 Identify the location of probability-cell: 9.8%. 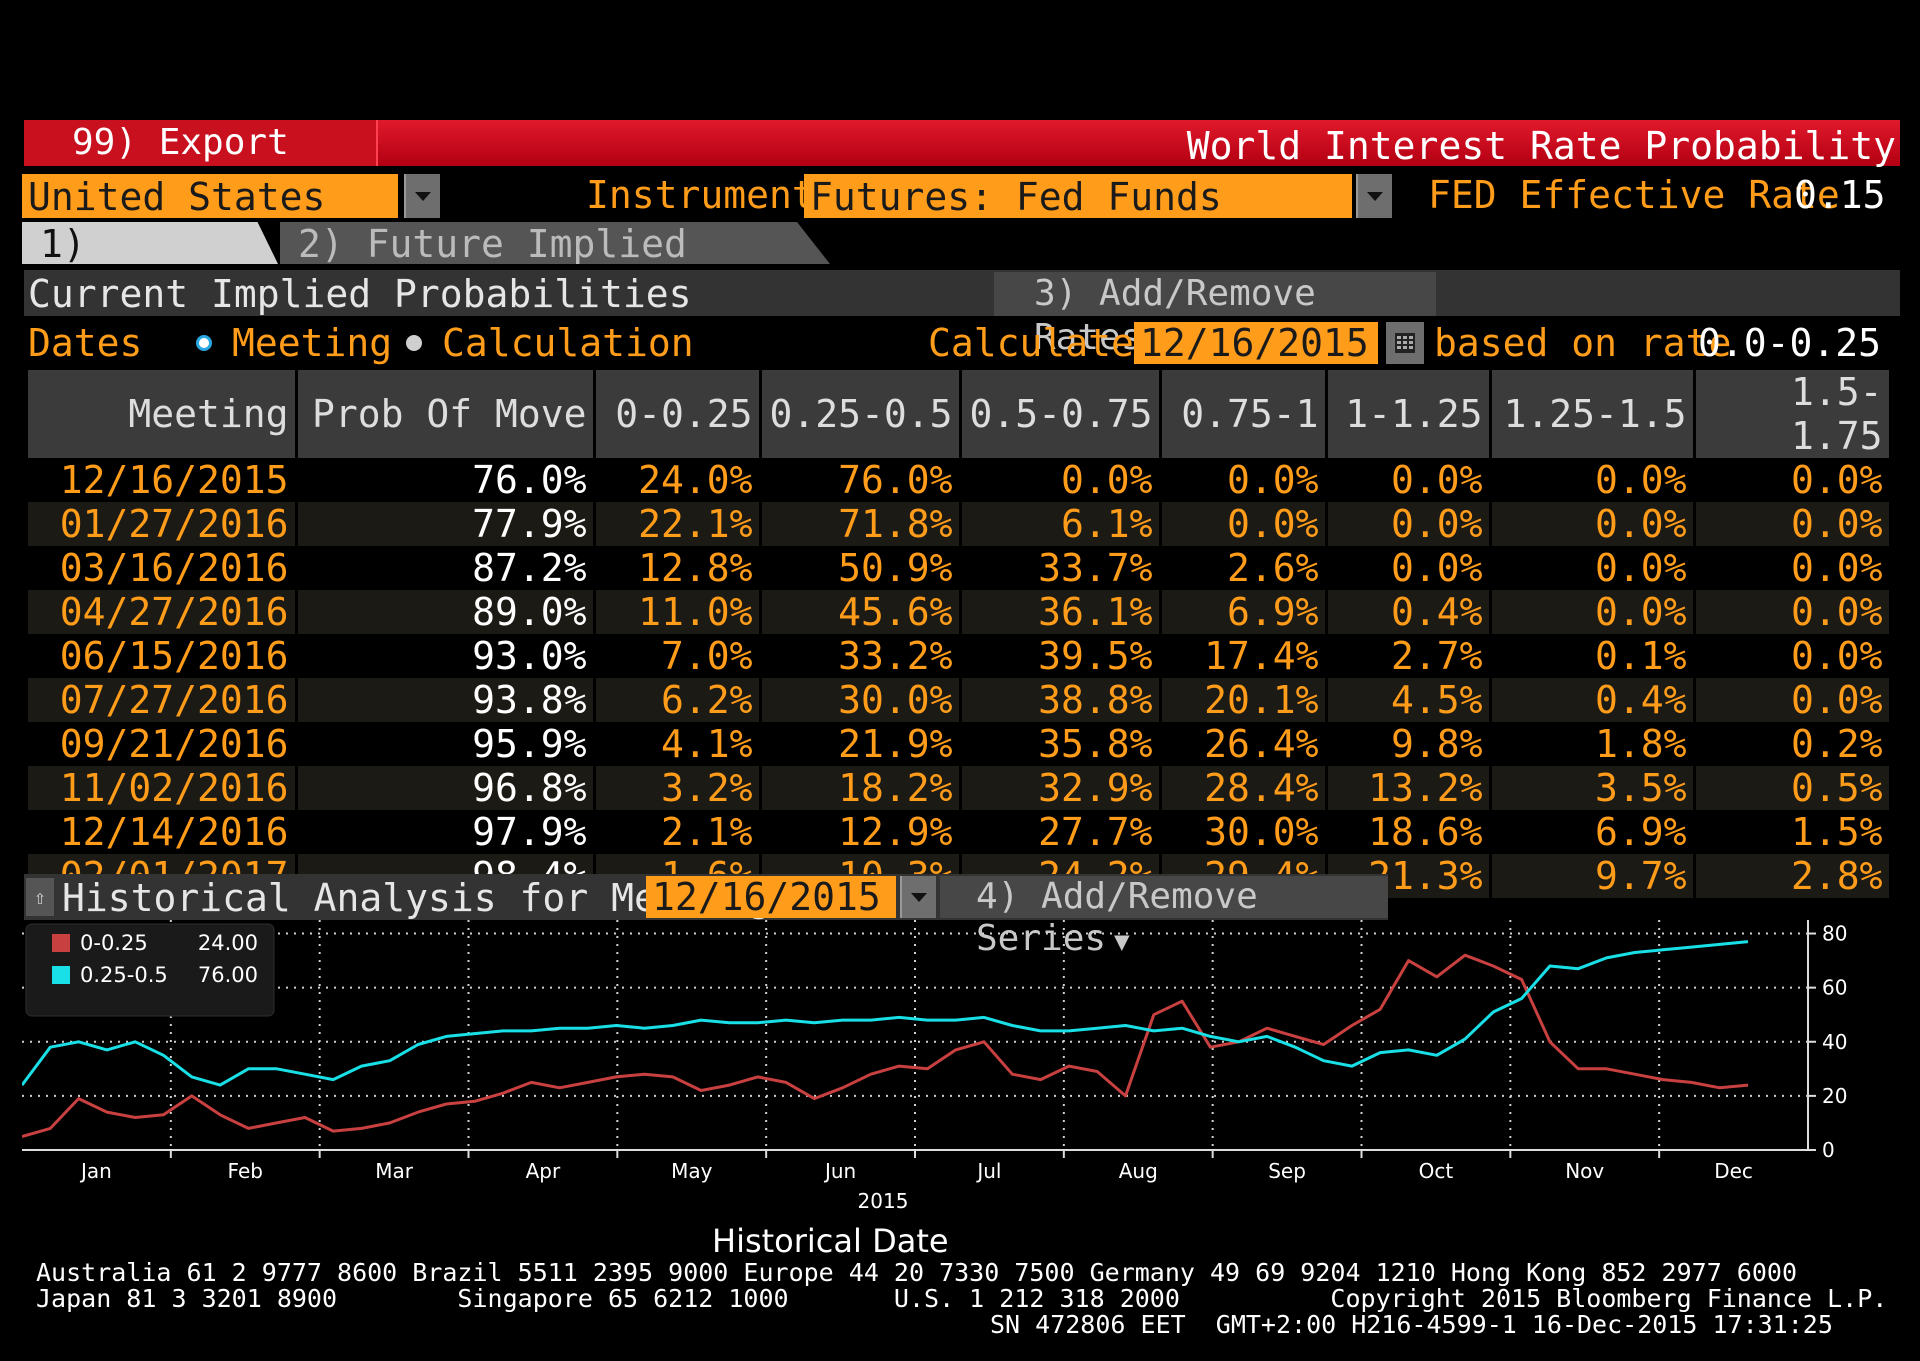
(1409, 744).